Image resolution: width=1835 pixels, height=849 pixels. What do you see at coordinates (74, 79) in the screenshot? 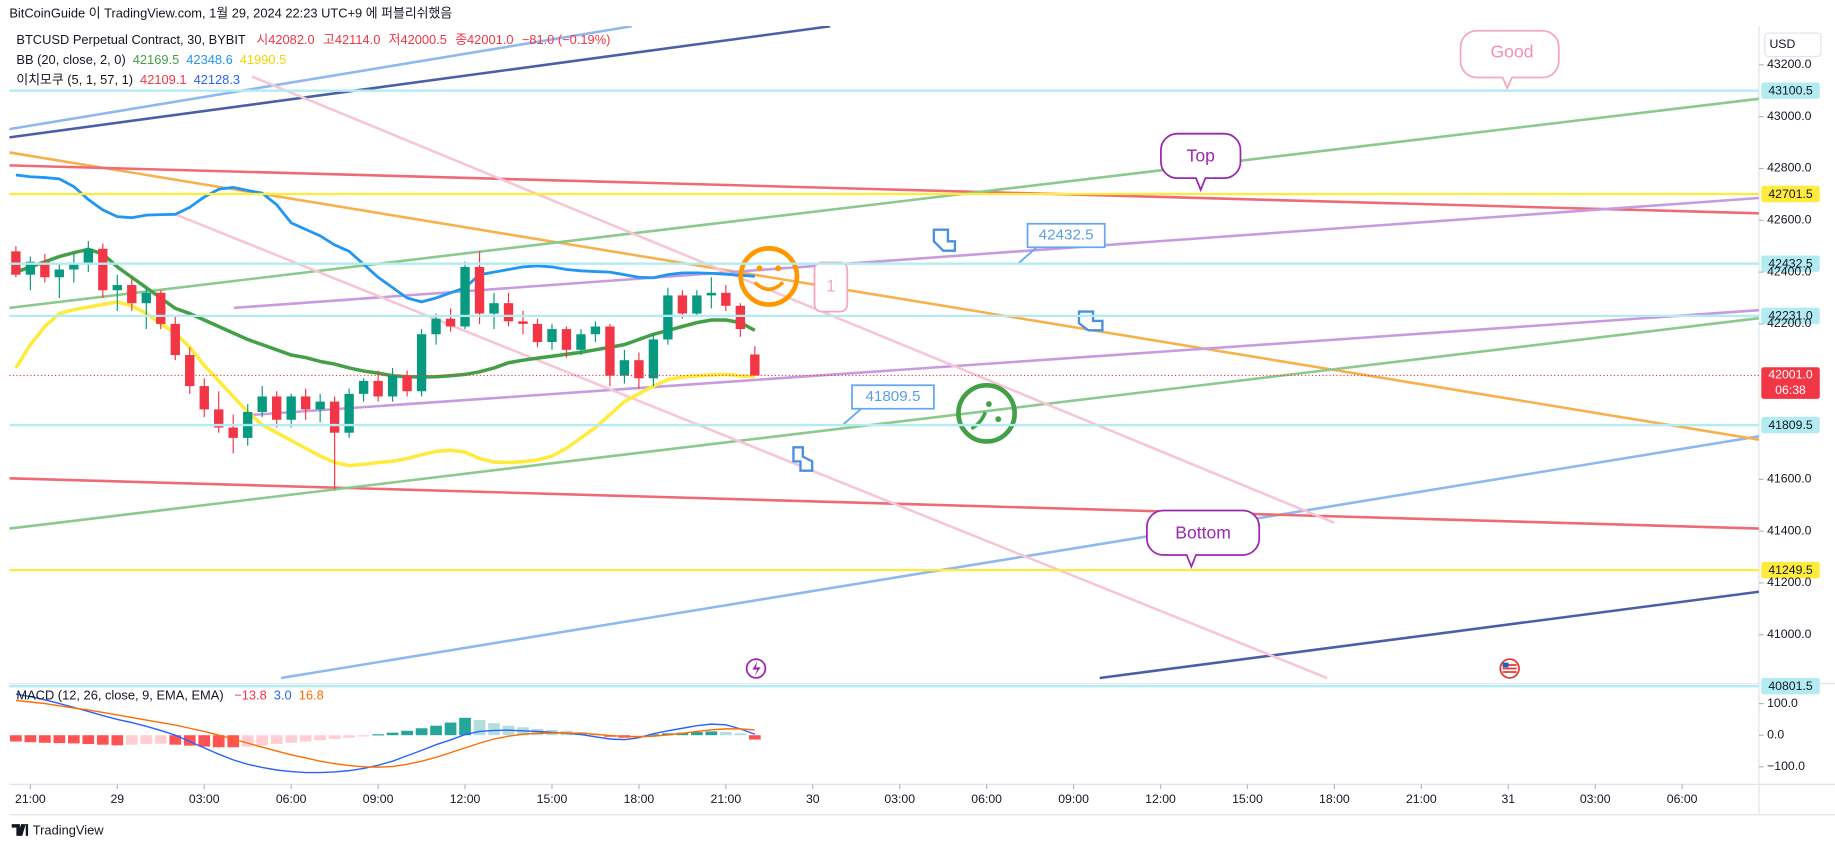
I see `indicator-name: 이치모쿠 (5, 1, 57, 1)` at bounding box center [74, 79].